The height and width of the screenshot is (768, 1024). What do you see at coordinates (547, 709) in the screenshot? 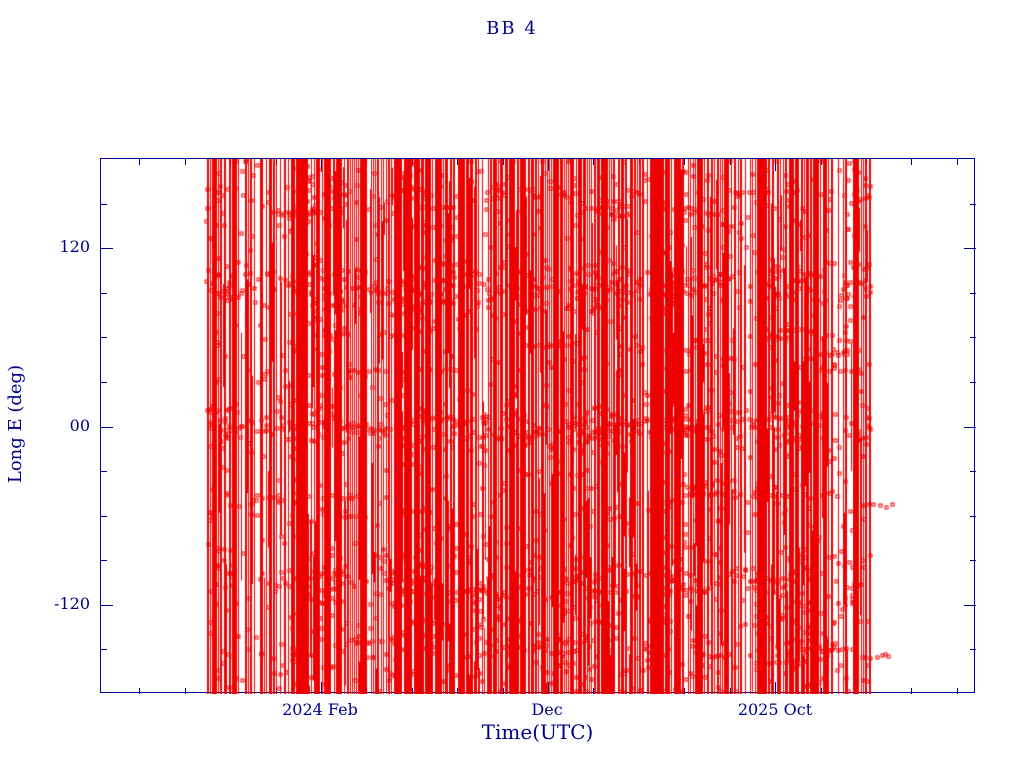
I see `x-tick-label: Dec` at bounding box center [547, 709].